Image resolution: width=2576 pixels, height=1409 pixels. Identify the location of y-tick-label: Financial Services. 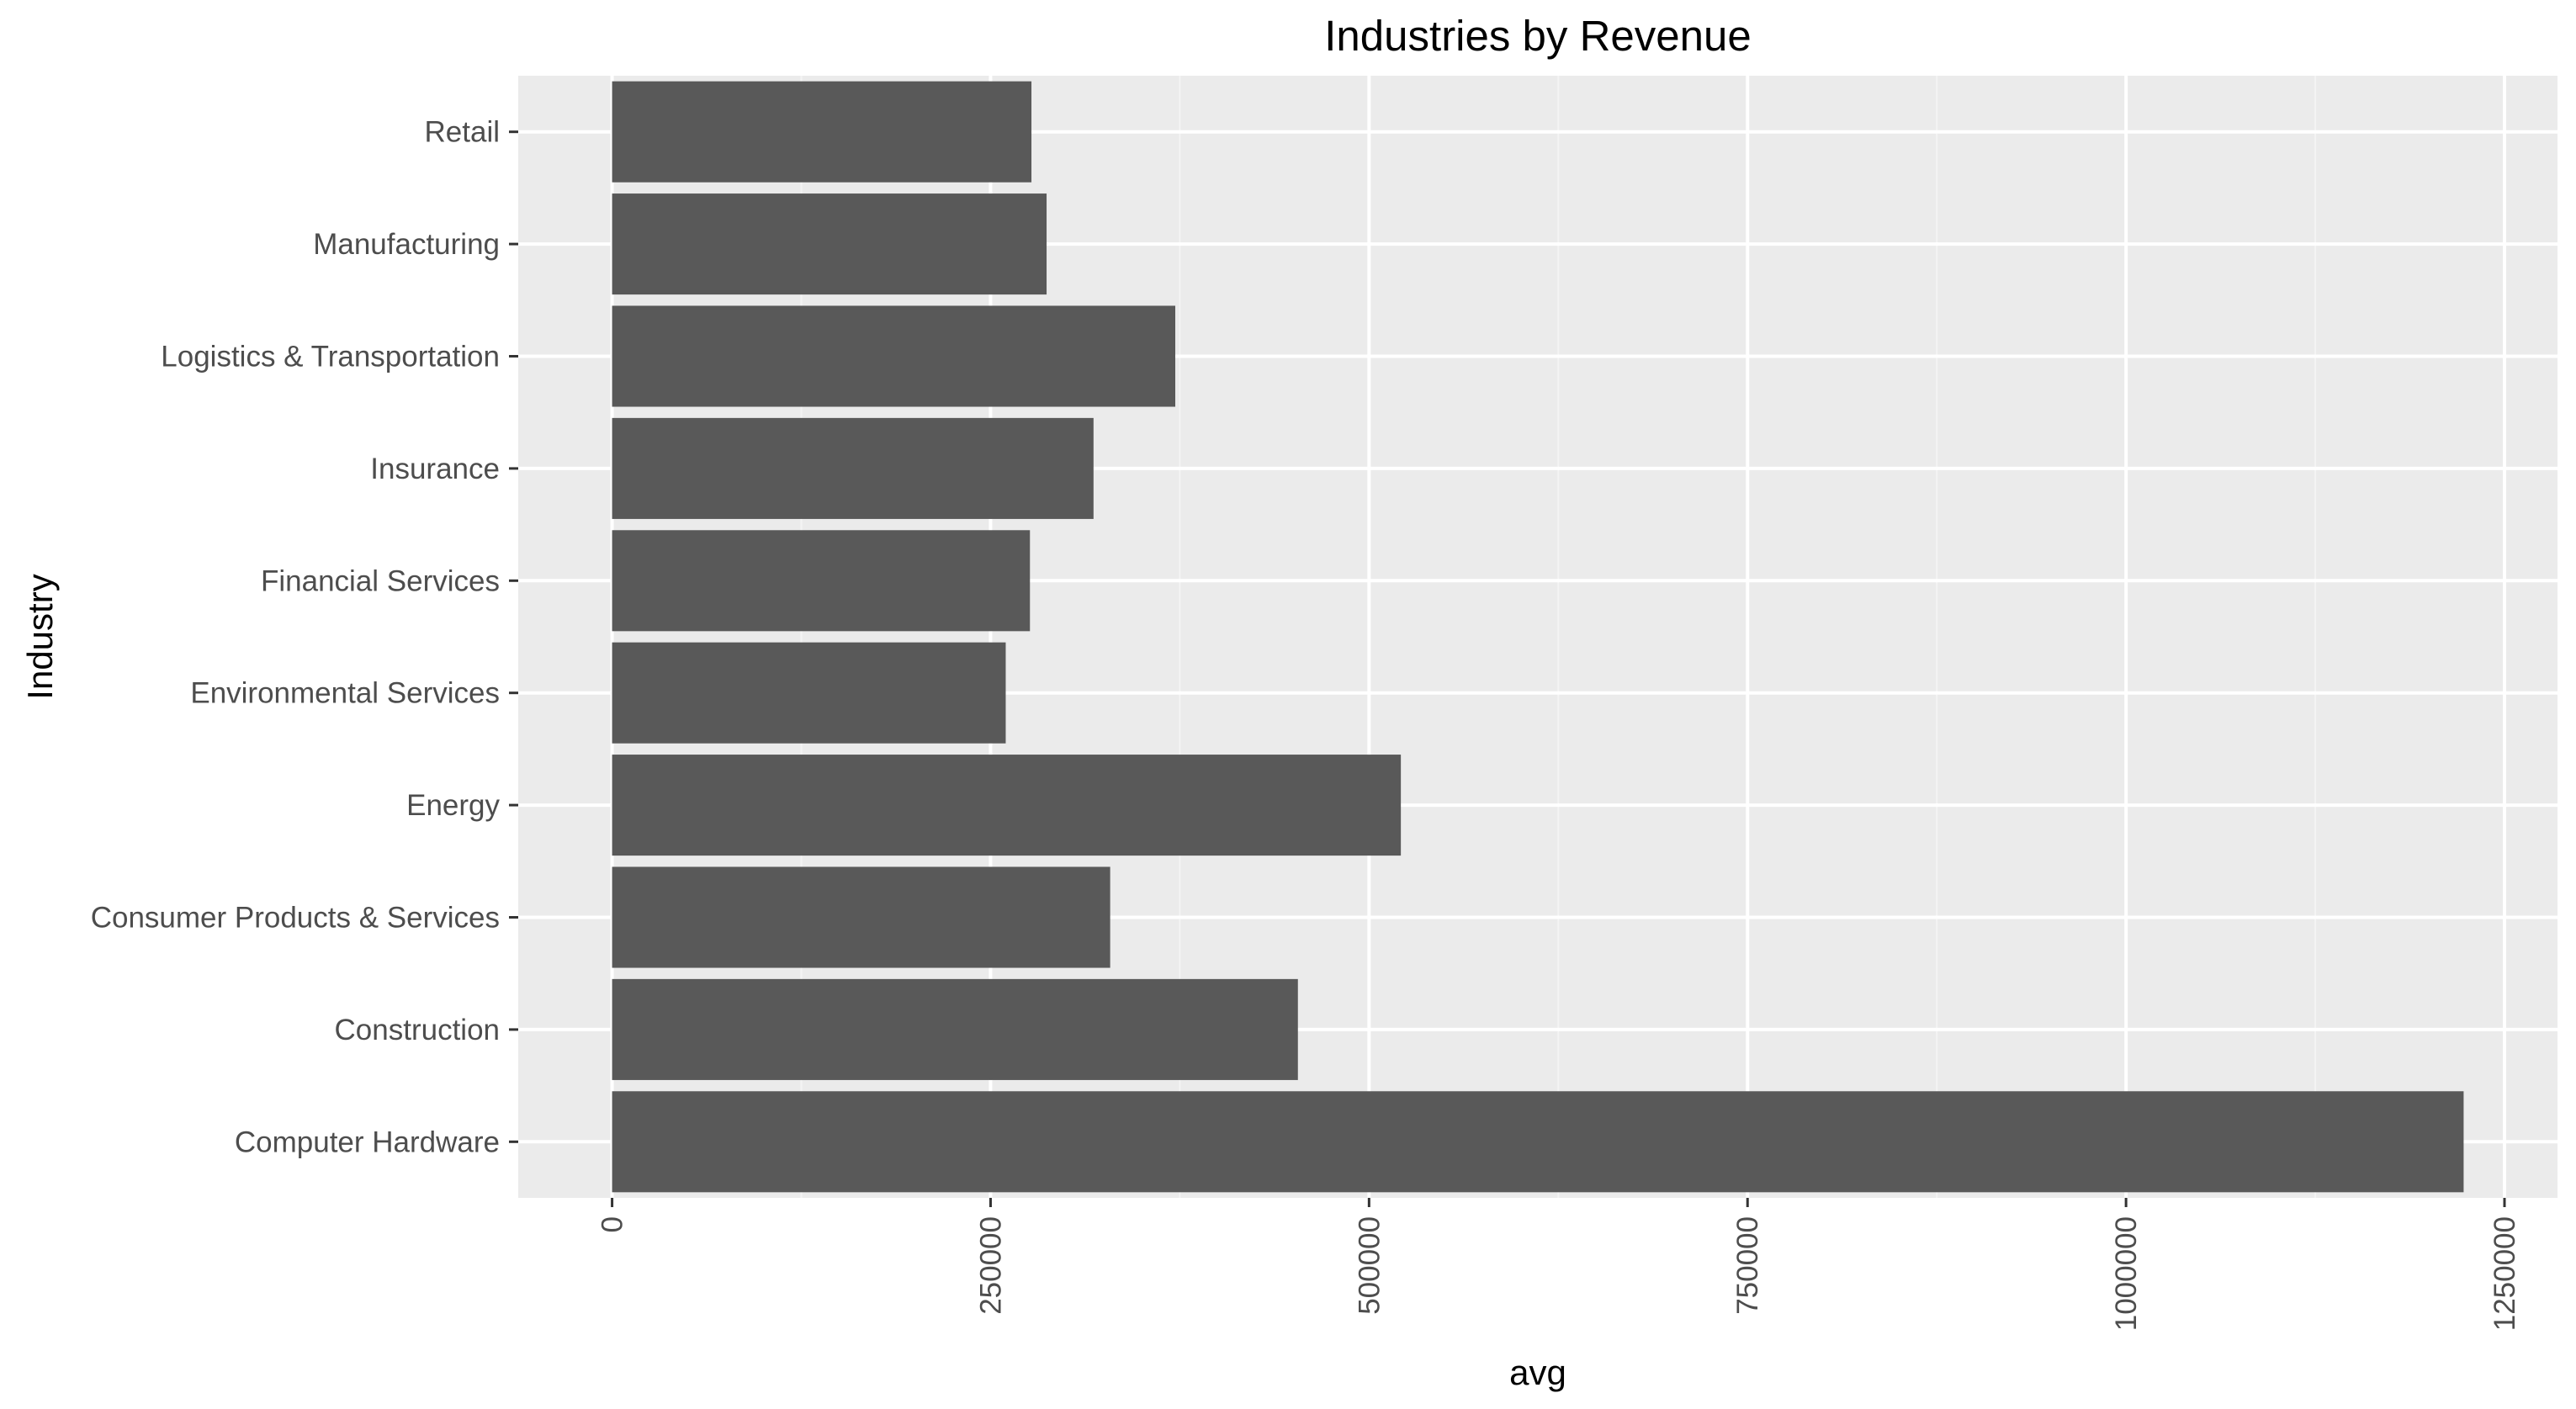
(380, 580).